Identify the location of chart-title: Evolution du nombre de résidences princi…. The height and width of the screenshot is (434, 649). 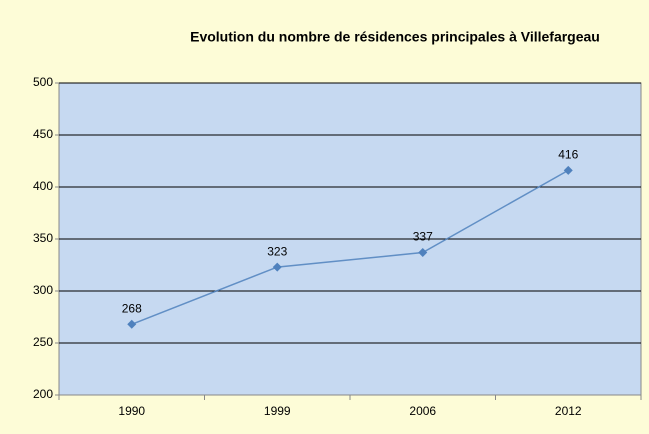
(395, 37).